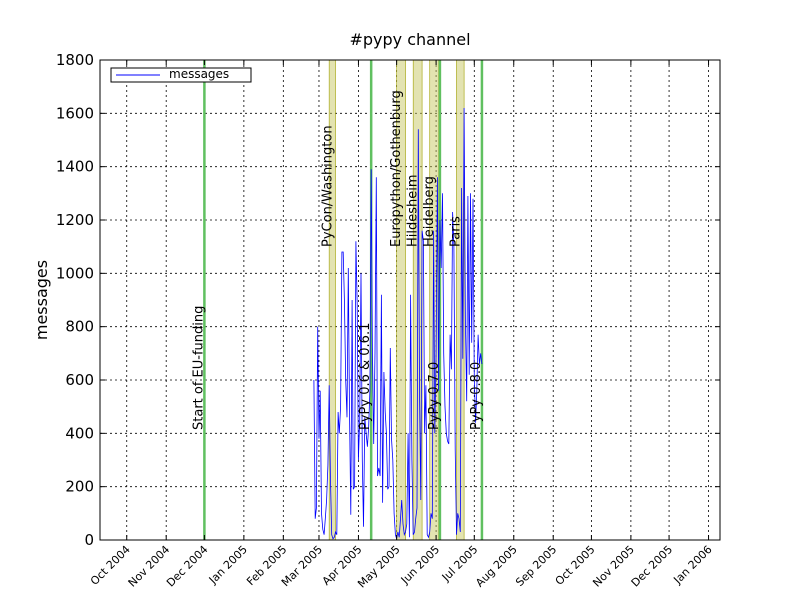 The width and height of the screenshot is (800, 604). What do you see at coordinates (79, 327) in the screenshot?
I see `y-tick-label: 800` at bounding box center [79, 327].